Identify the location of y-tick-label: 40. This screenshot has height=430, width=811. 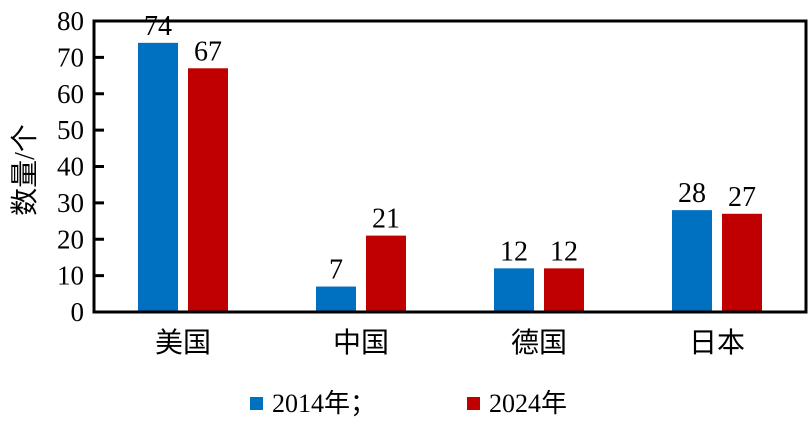
(70, 167).